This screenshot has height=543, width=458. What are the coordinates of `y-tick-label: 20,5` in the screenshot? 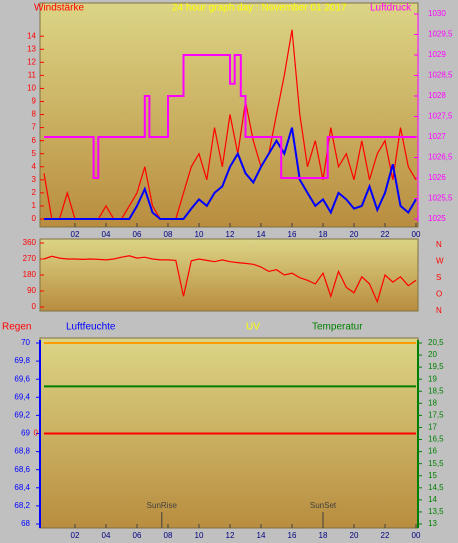 It's located at (436, 342).